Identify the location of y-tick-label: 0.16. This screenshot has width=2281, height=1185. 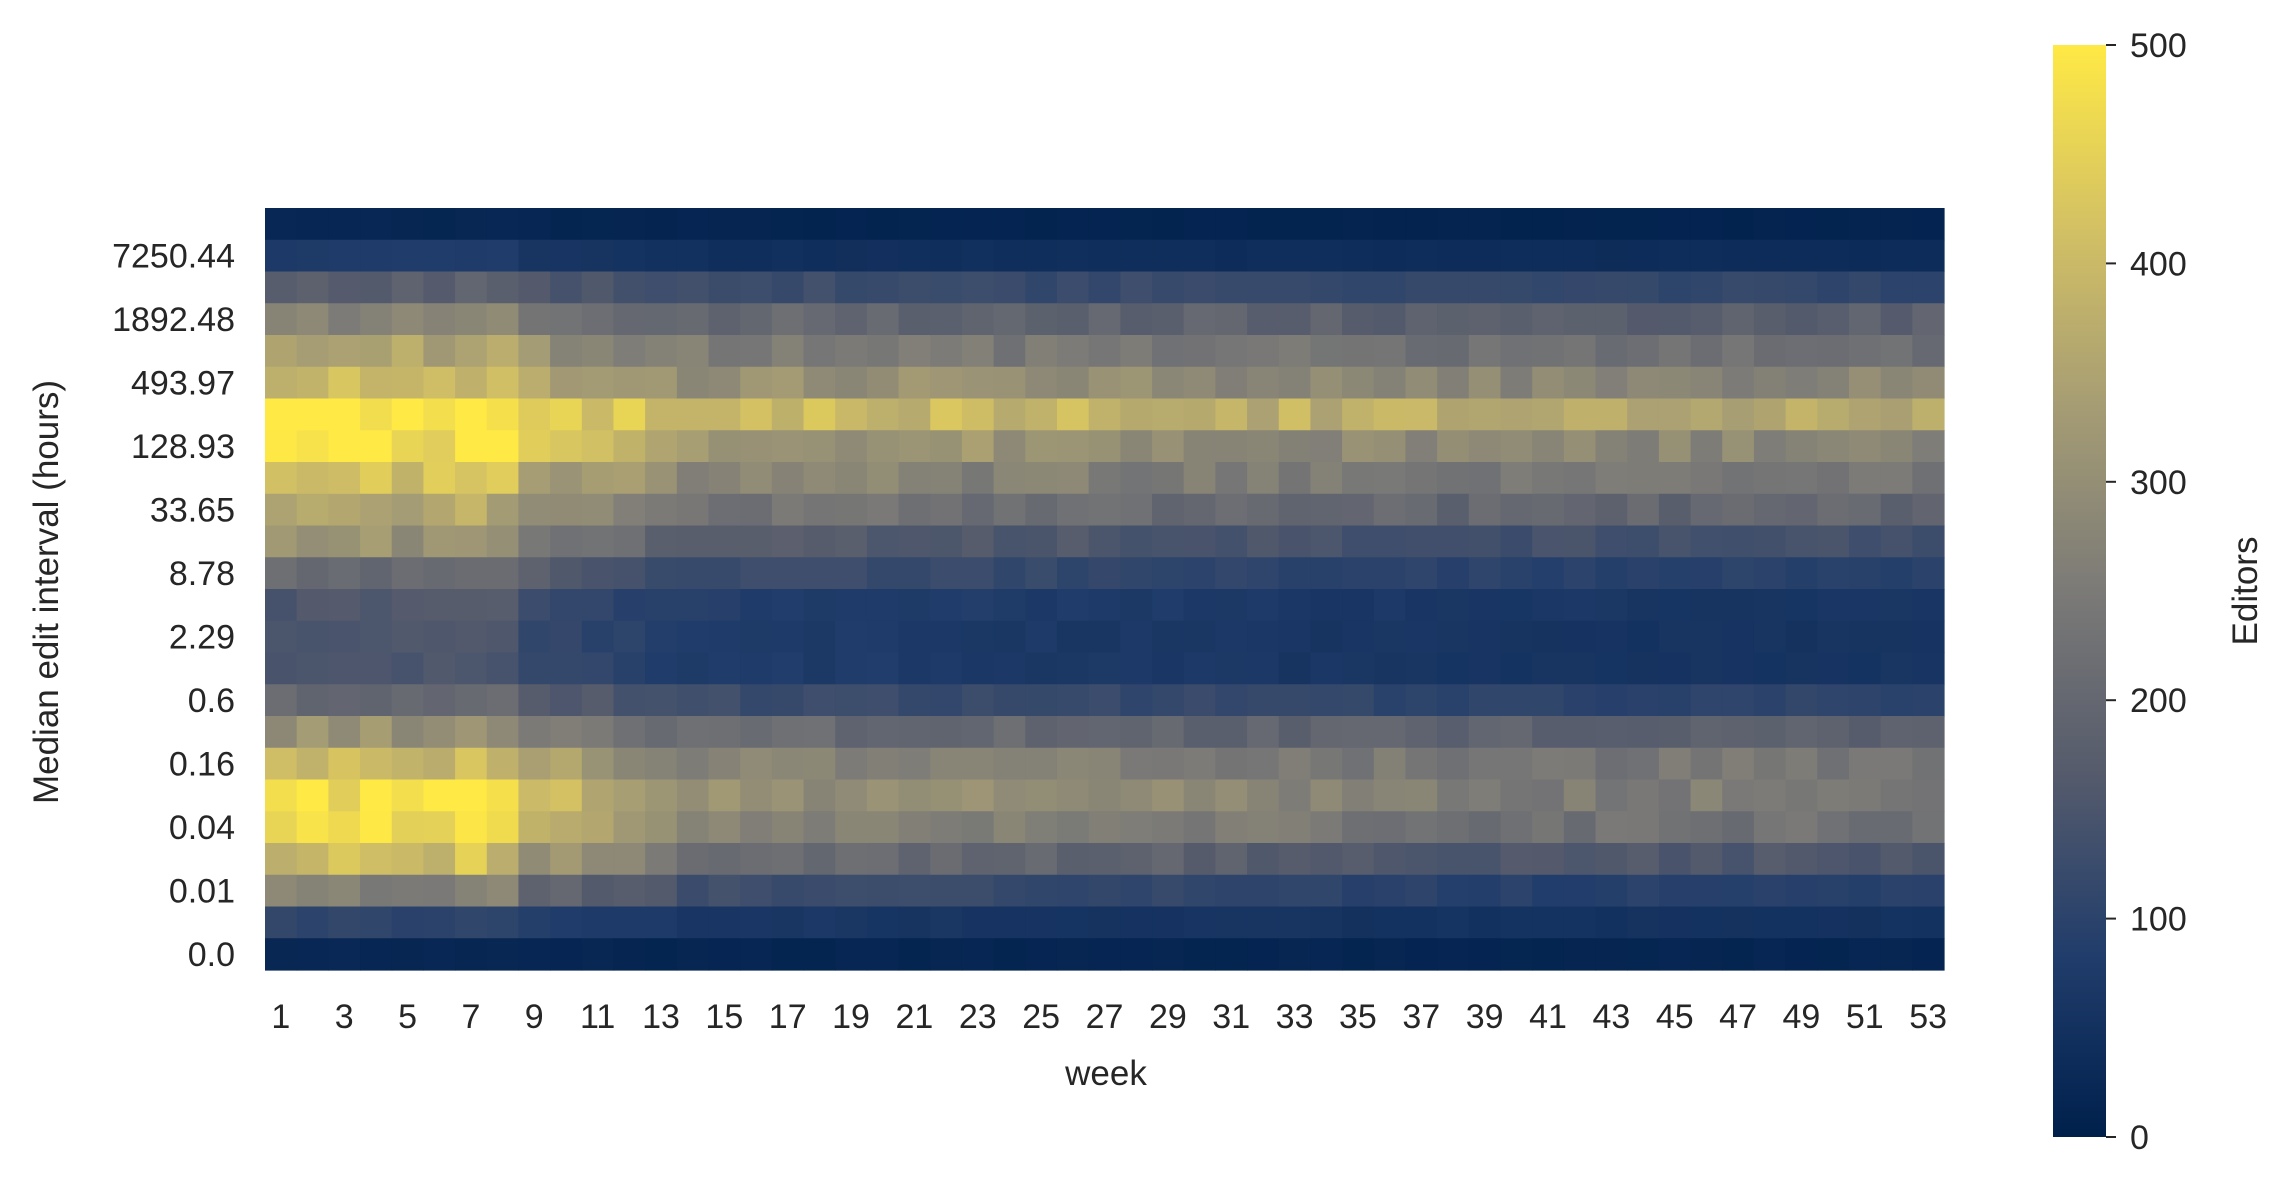
(202, 765).